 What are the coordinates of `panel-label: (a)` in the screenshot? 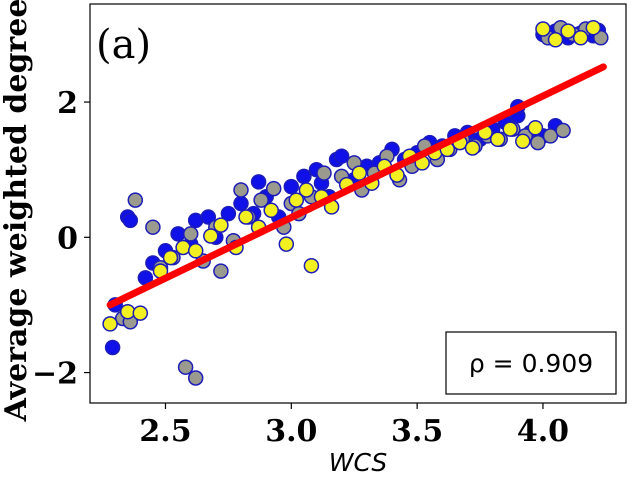 It's located at (123, 45).